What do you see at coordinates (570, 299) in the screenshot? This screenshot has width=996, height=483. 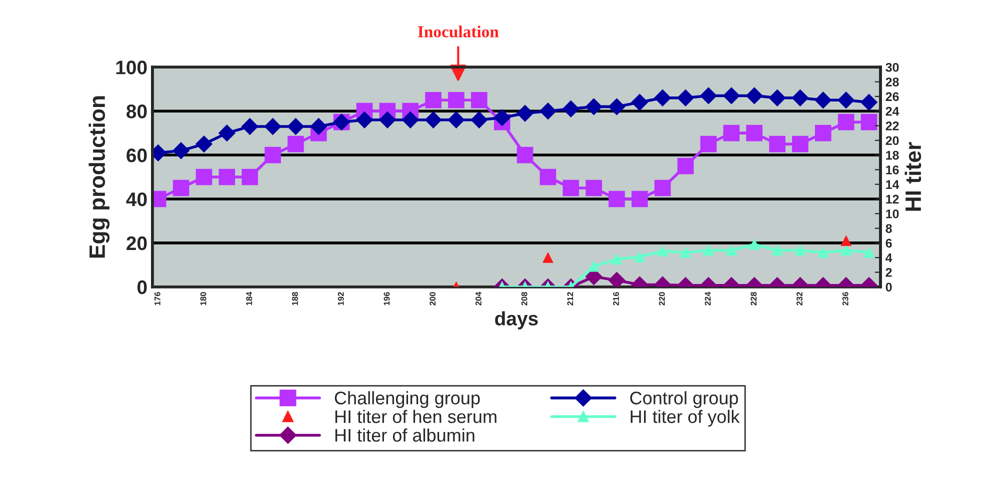 I see `x-tick-label: 212` at bounding box center [570, 299].